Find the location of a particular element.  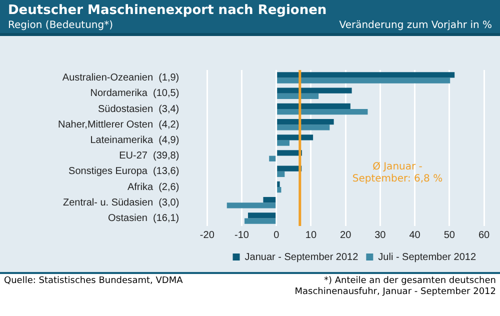

y-tick-label: Naher,Mittlerer Osten (4,2) is located at coordinates (119, 124).